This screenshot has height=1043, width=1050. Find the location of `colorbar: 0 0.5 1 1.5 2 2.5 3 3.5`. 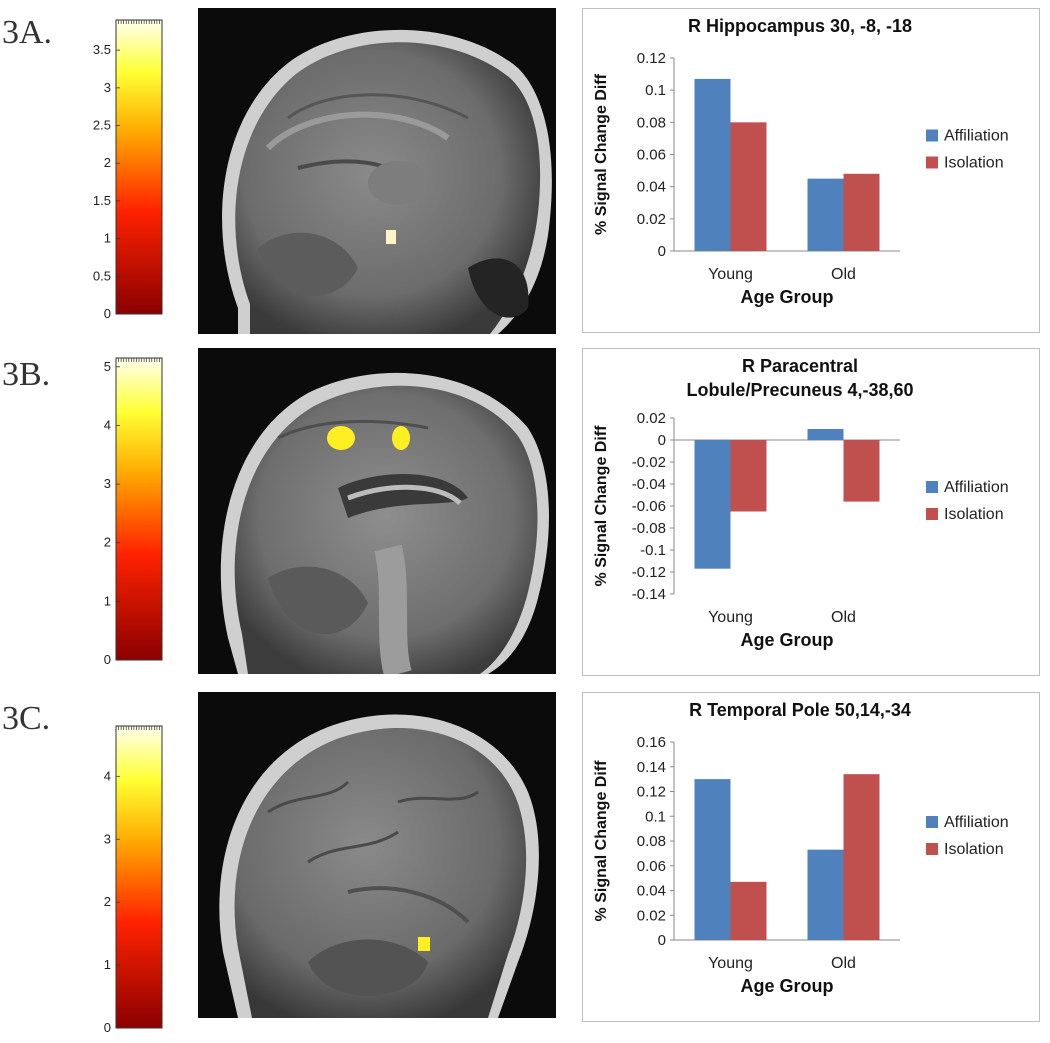

colorbar: 0 0.5 1 1.5 2 2.5 3 3.5 is located at coordinates (128, 170).